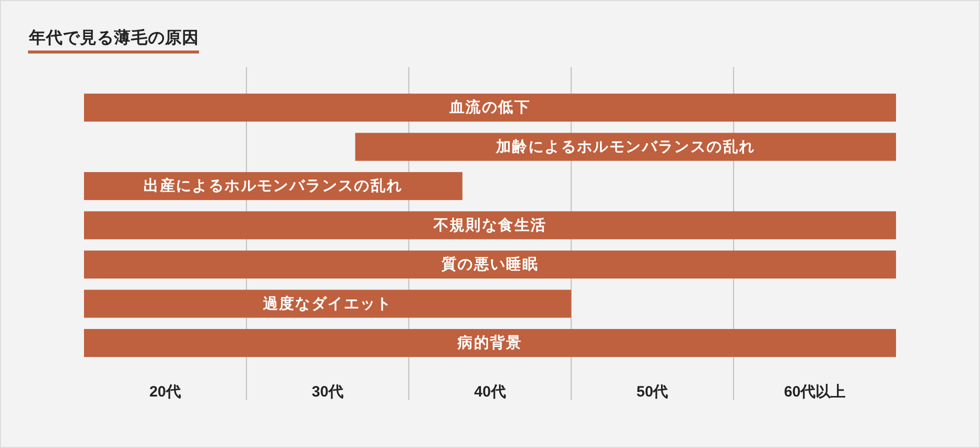 The height and width of the screenshot is (448, 980). What do you see at coordinates (490, 392) in the screenshot?
I see `x-tick-label: 40代` at bounding box center [490, 392].